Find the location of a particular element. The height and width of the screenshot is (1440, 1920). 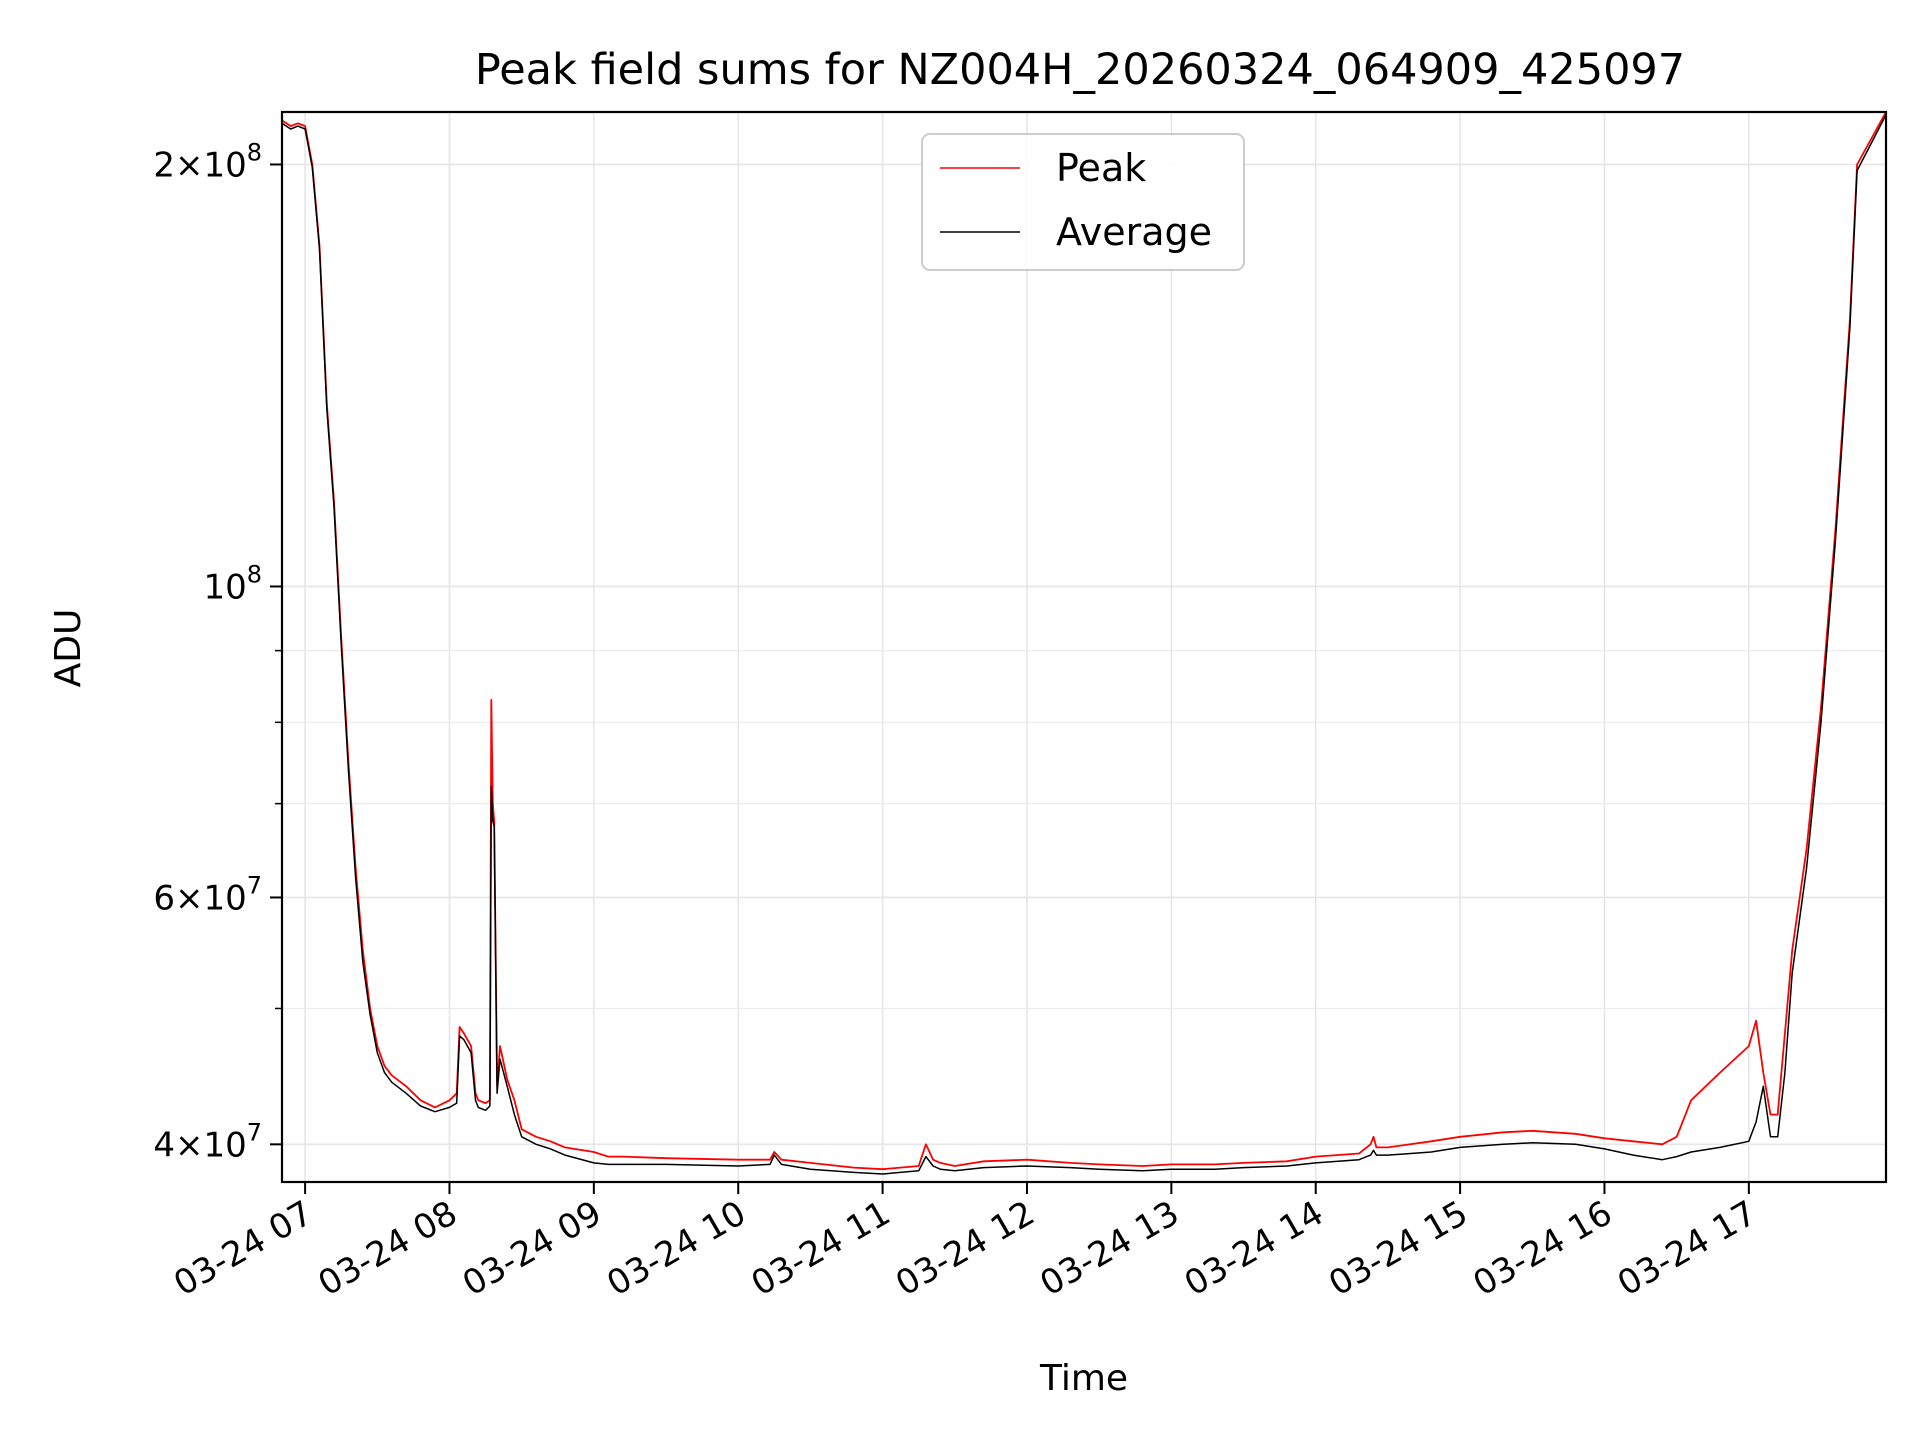

y-tick-label: 6×107 is located at coordinates (207, 894).